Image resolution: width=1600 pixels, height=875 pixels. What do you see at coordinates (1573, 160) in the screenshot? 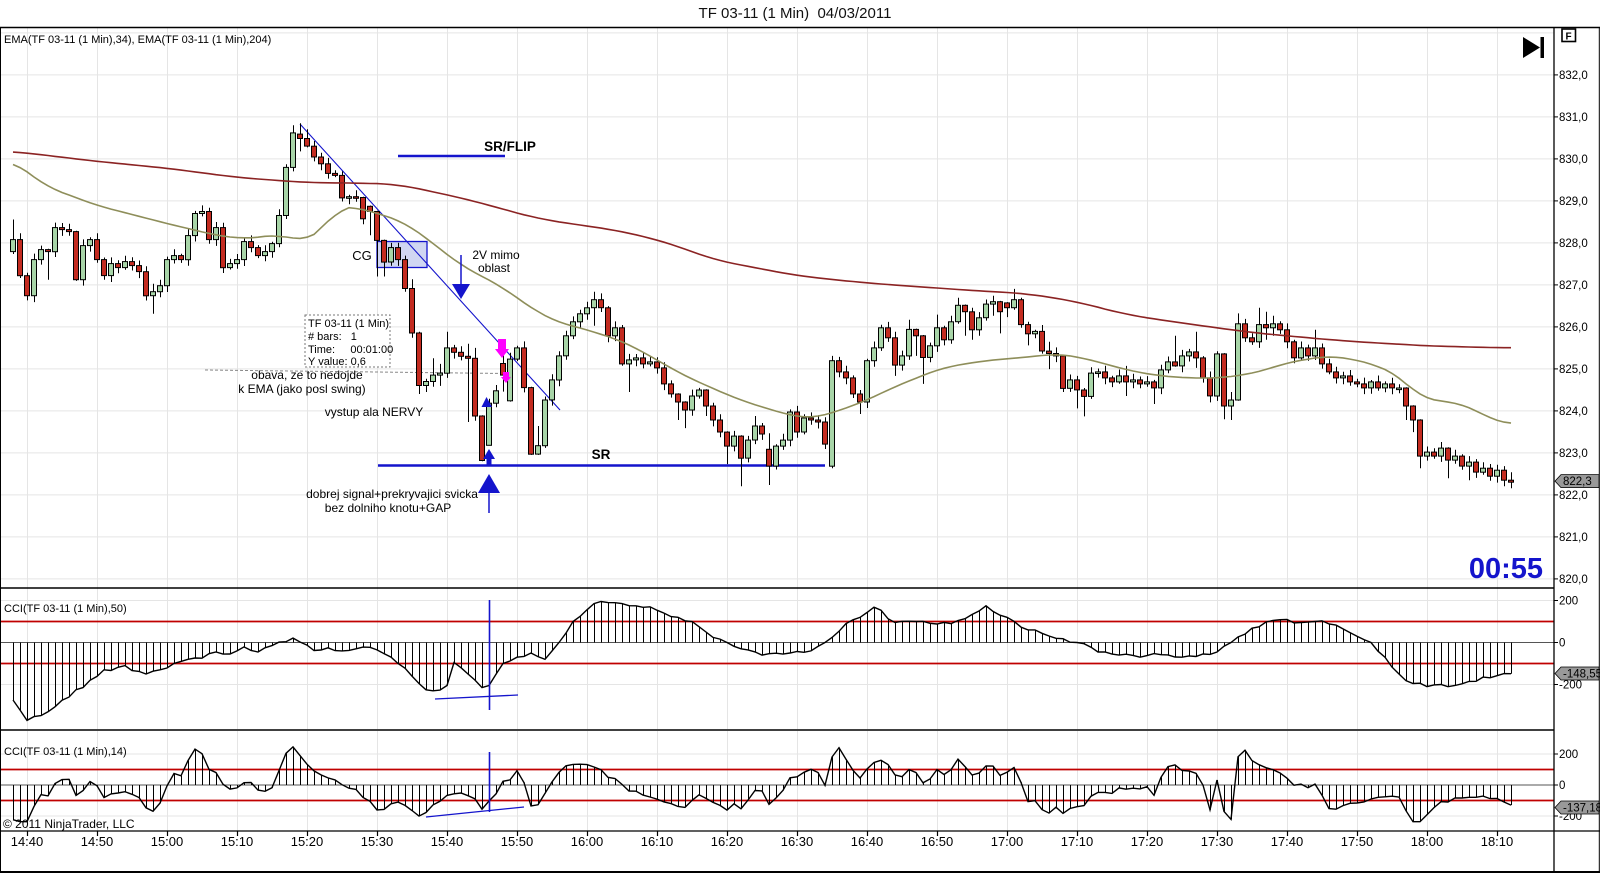
I see `svg-text: 830,0` at bounding box center [1573, 160].